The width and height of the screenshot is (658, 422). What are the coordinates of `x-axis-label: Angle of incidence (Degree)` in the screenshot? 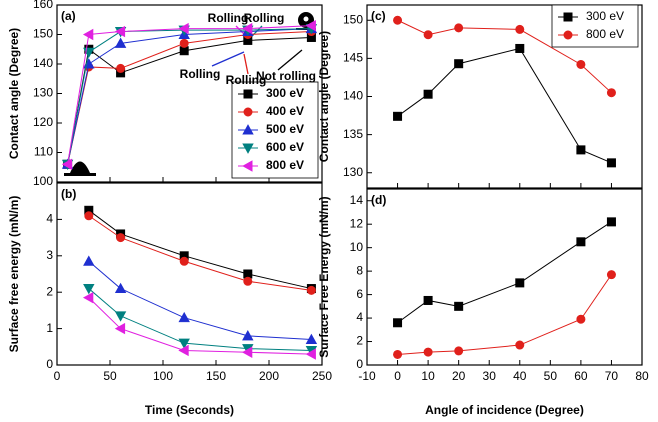 It's located at (504, 410).